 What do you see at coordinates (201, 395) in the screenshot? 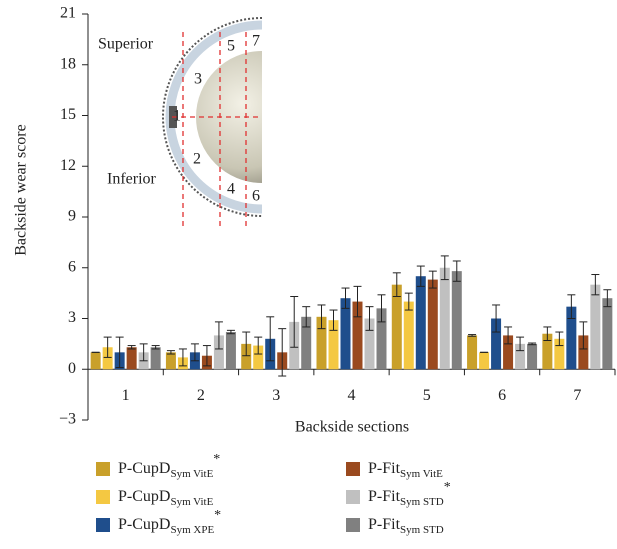
I see `x-tick-label: 2` at bounding box center [201, 395].